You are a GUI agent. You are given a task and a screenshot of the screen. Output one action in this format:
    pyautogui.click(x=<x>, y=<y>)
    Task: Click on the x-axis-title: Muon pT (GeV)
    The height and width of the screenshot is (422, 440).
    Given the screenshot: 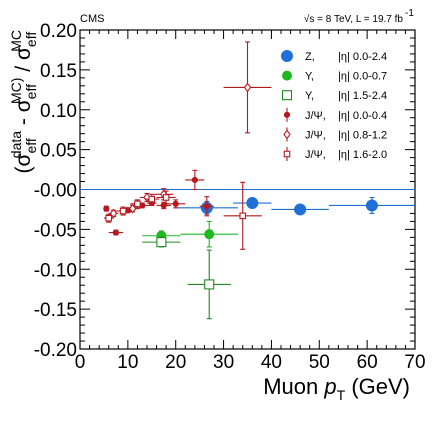 What is the action you would take?
    pyautogui.click(x=336, y=388)
    